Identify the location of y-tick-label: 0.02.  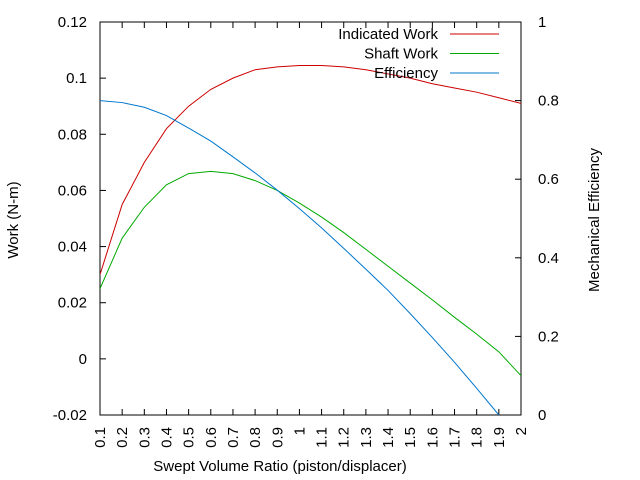
(72, 303).